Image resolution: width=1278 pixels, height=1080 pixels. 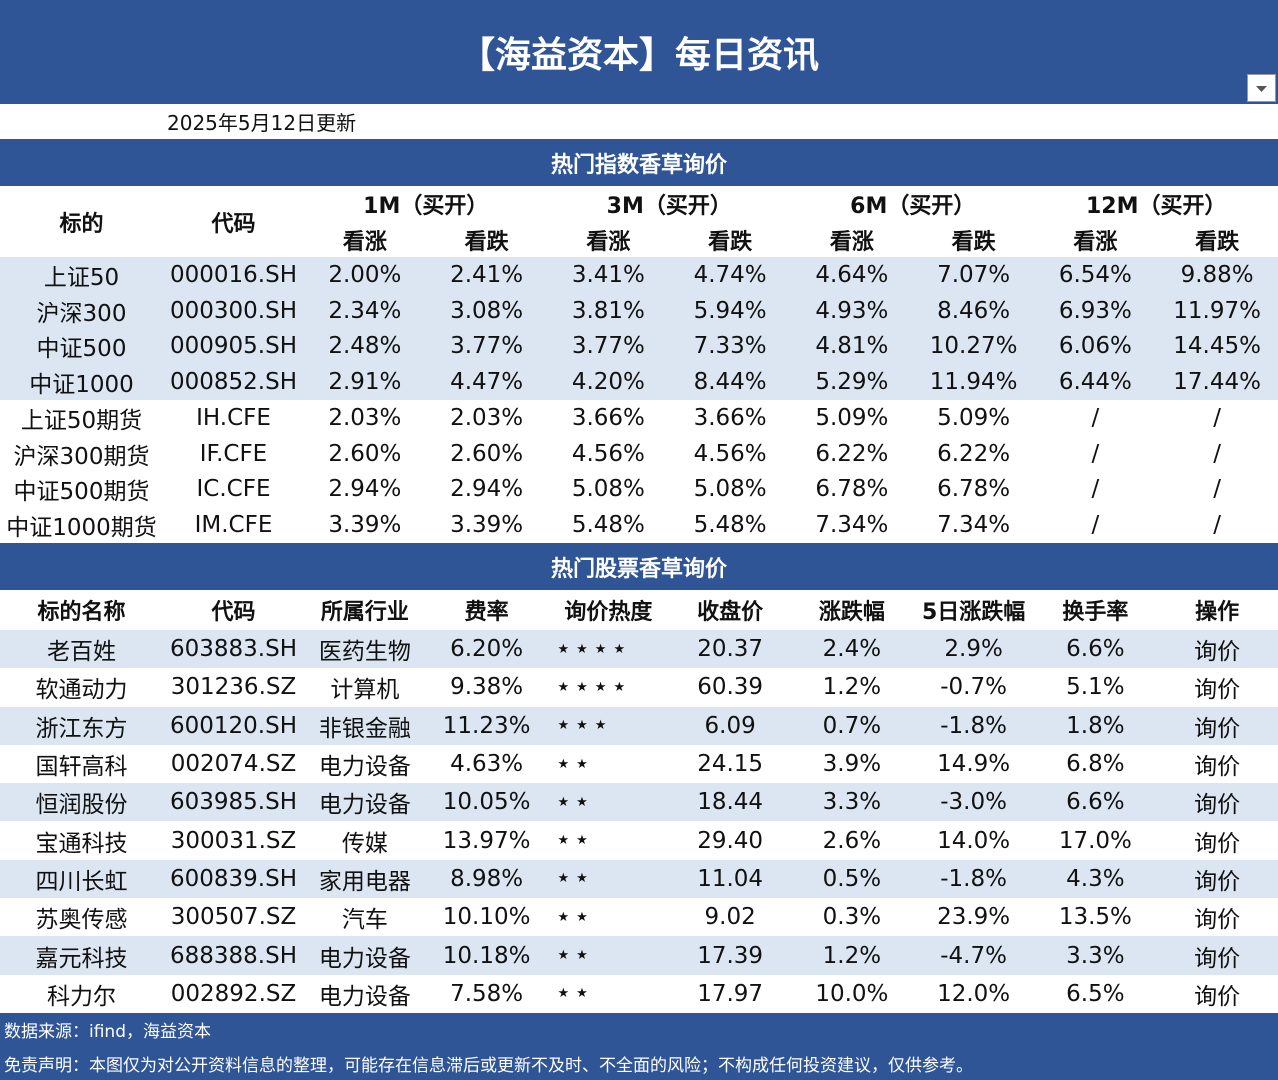 What do you see at coordinates (81, 728) in the screenshot?
I see `cell: 浙江东方` at bounding box center [81, 728].